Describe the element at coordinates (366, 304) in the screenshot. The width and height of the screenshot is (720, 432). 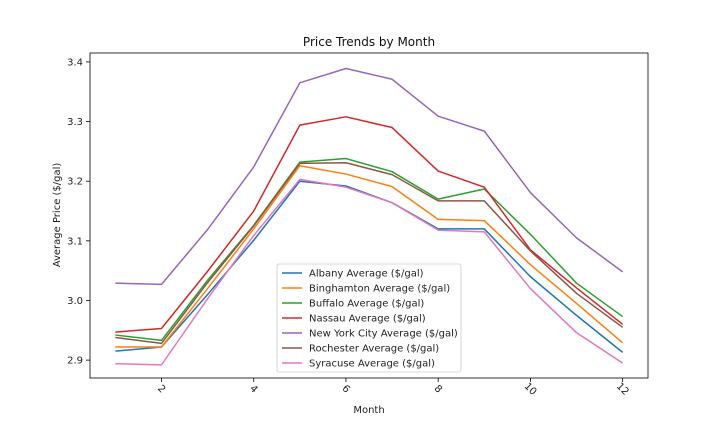
I see `legend-entry-2: Buffalo Average ($/gal)` at that location.